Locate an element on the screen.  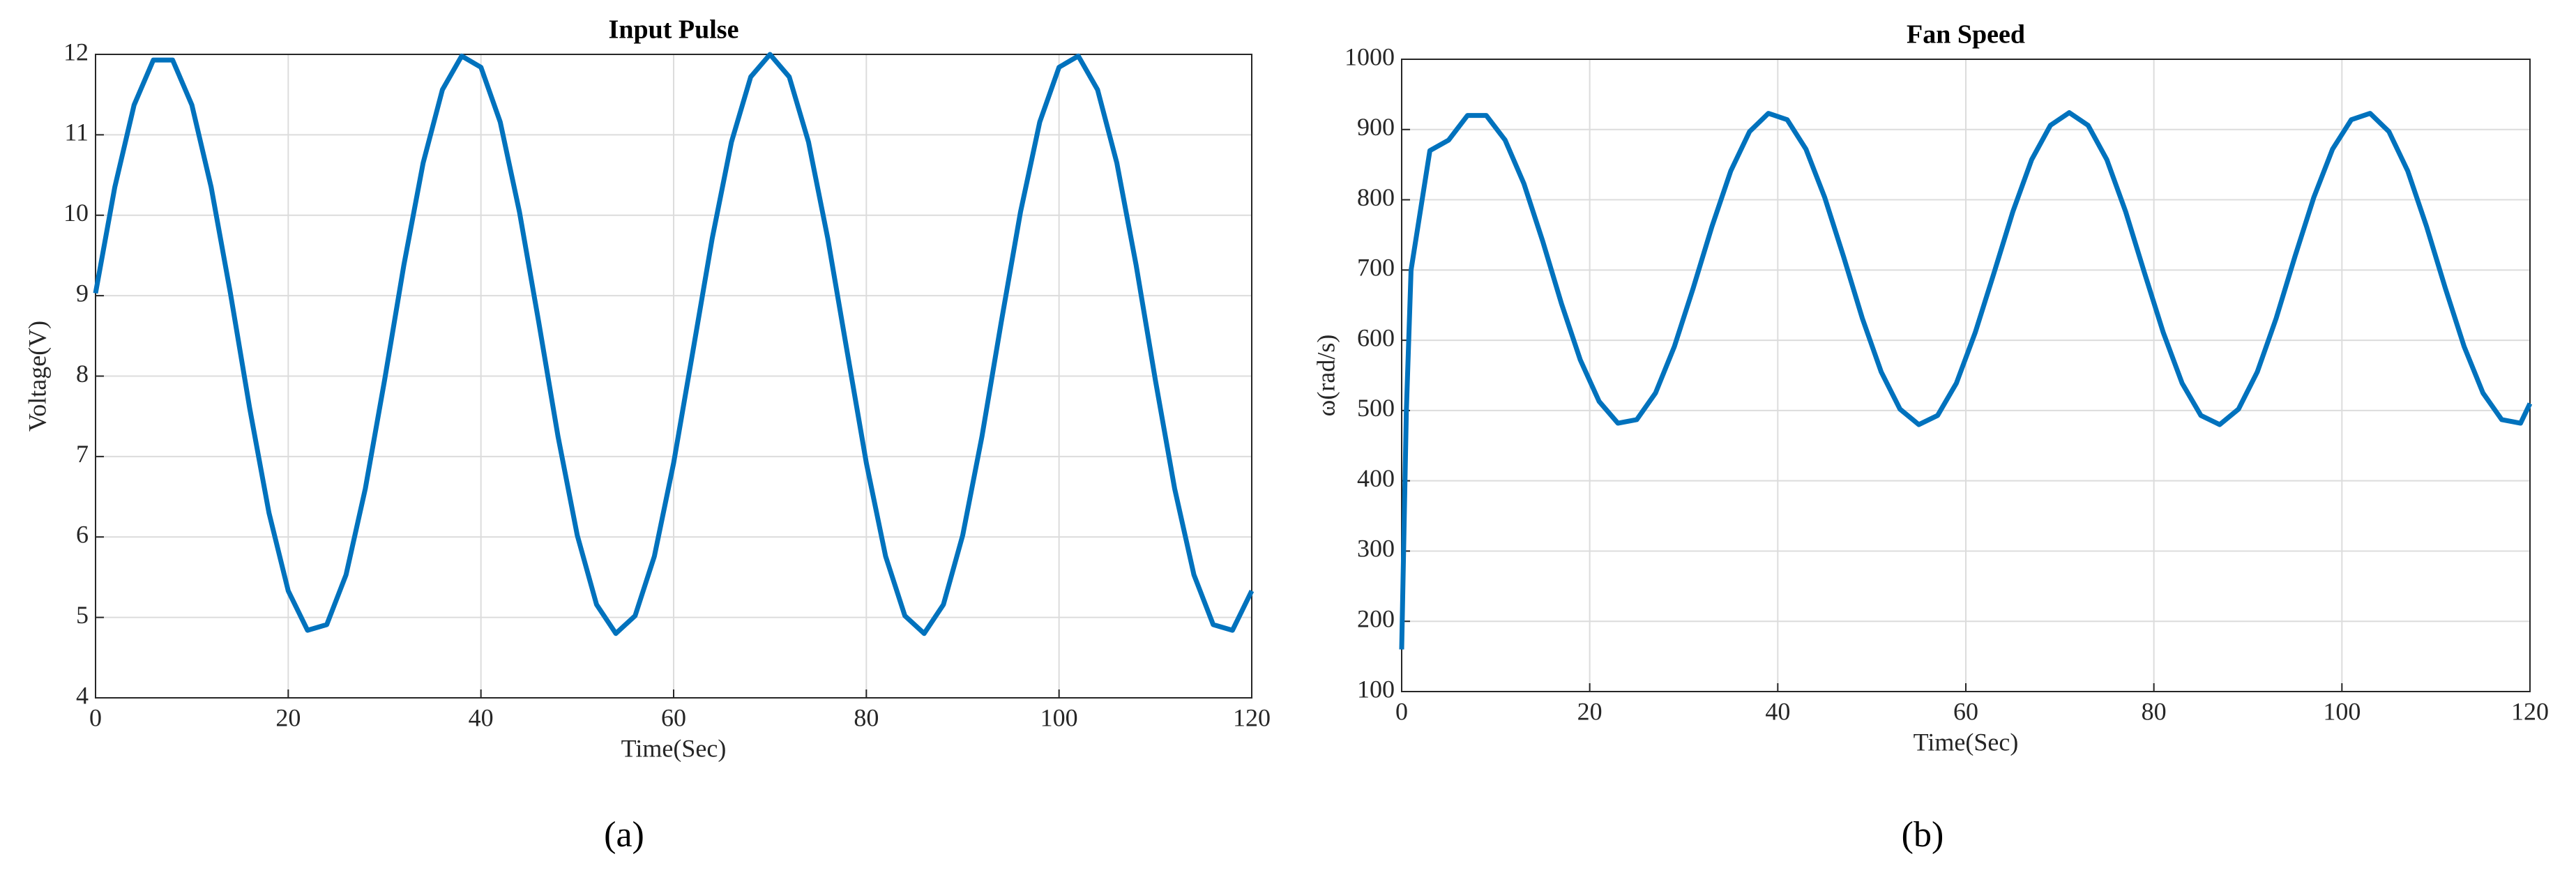
y-tick-label: 800 is located at coordinates (1376, 197).